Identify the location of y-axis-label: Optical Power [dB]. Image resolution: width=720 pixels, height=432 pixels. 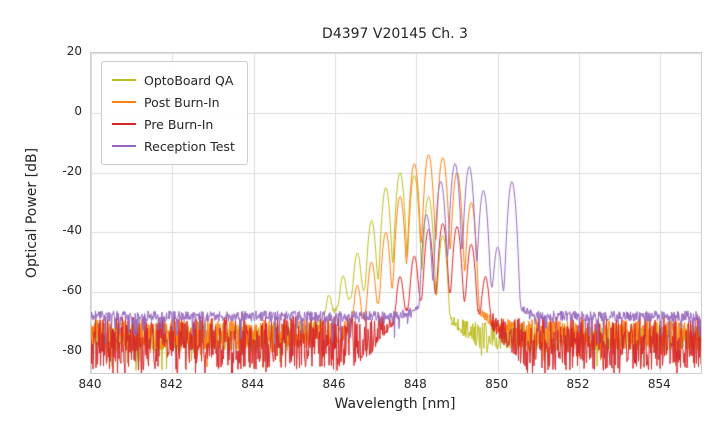
(32, 213).